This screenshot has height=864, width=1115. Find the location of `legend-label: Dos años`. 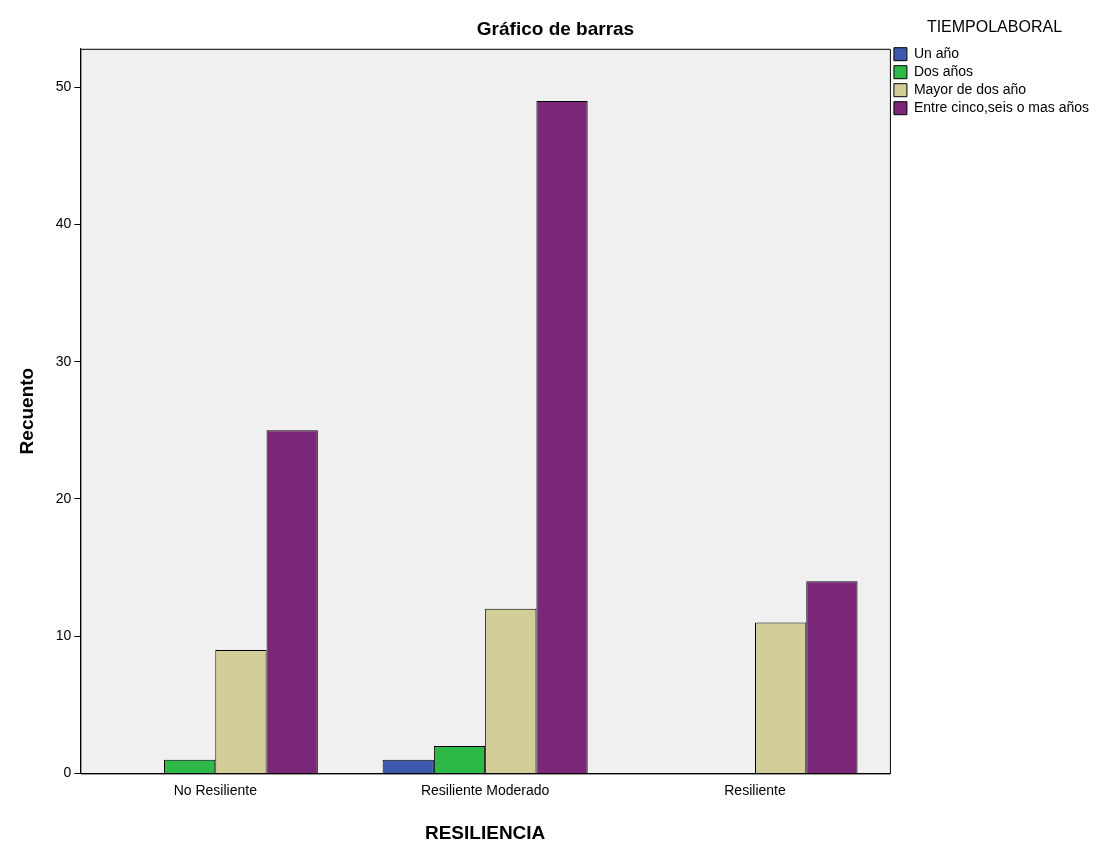

legend-label: Dos años is located at coordinates (943, 71).